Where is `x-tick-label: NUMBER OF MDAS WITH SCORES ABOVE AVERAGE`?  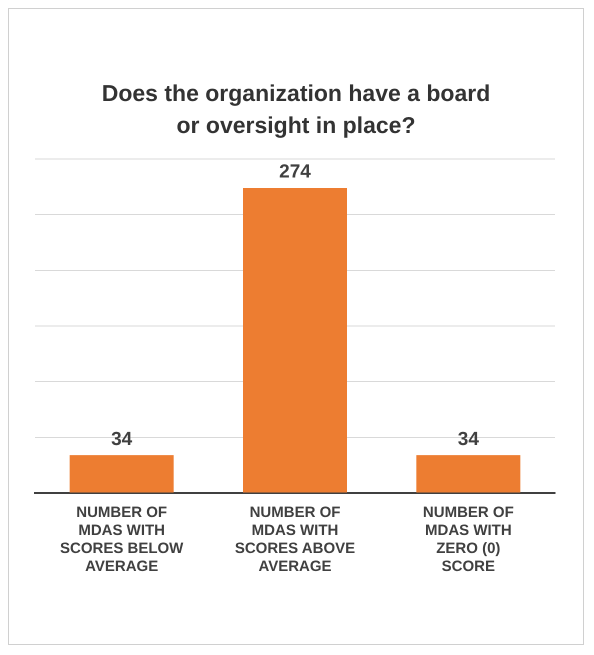
x-tick-label: NUMBER OF MDAS WITH SCORES ABOVE AVERAGE is located at coordinates (295, 540).